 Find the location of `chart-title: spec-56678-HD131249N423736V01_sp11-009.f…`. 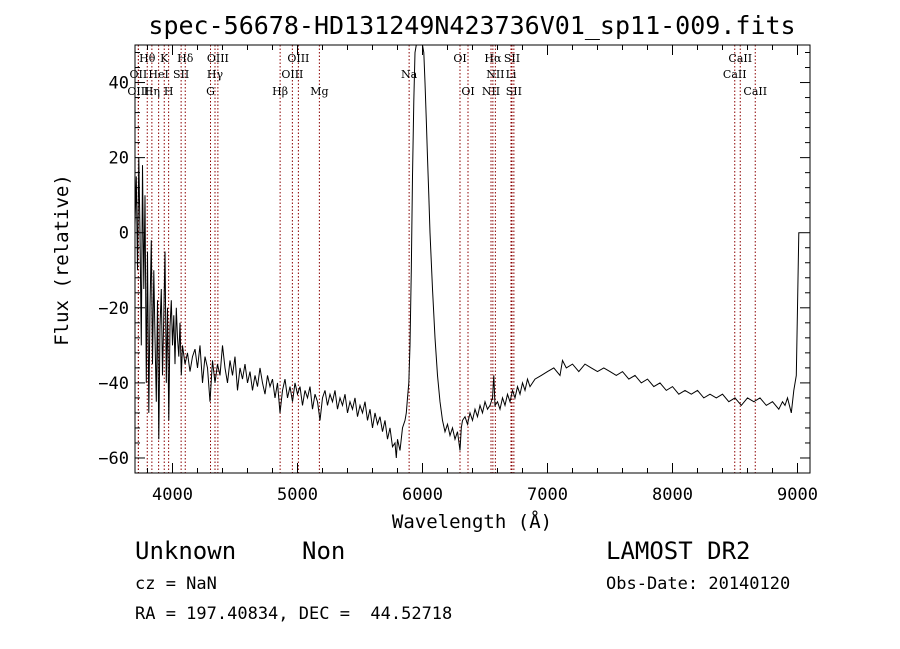

chart-title: spec-56678-HD131249N423736V01_sp11-009.f… is located at coordinates (471, 25).